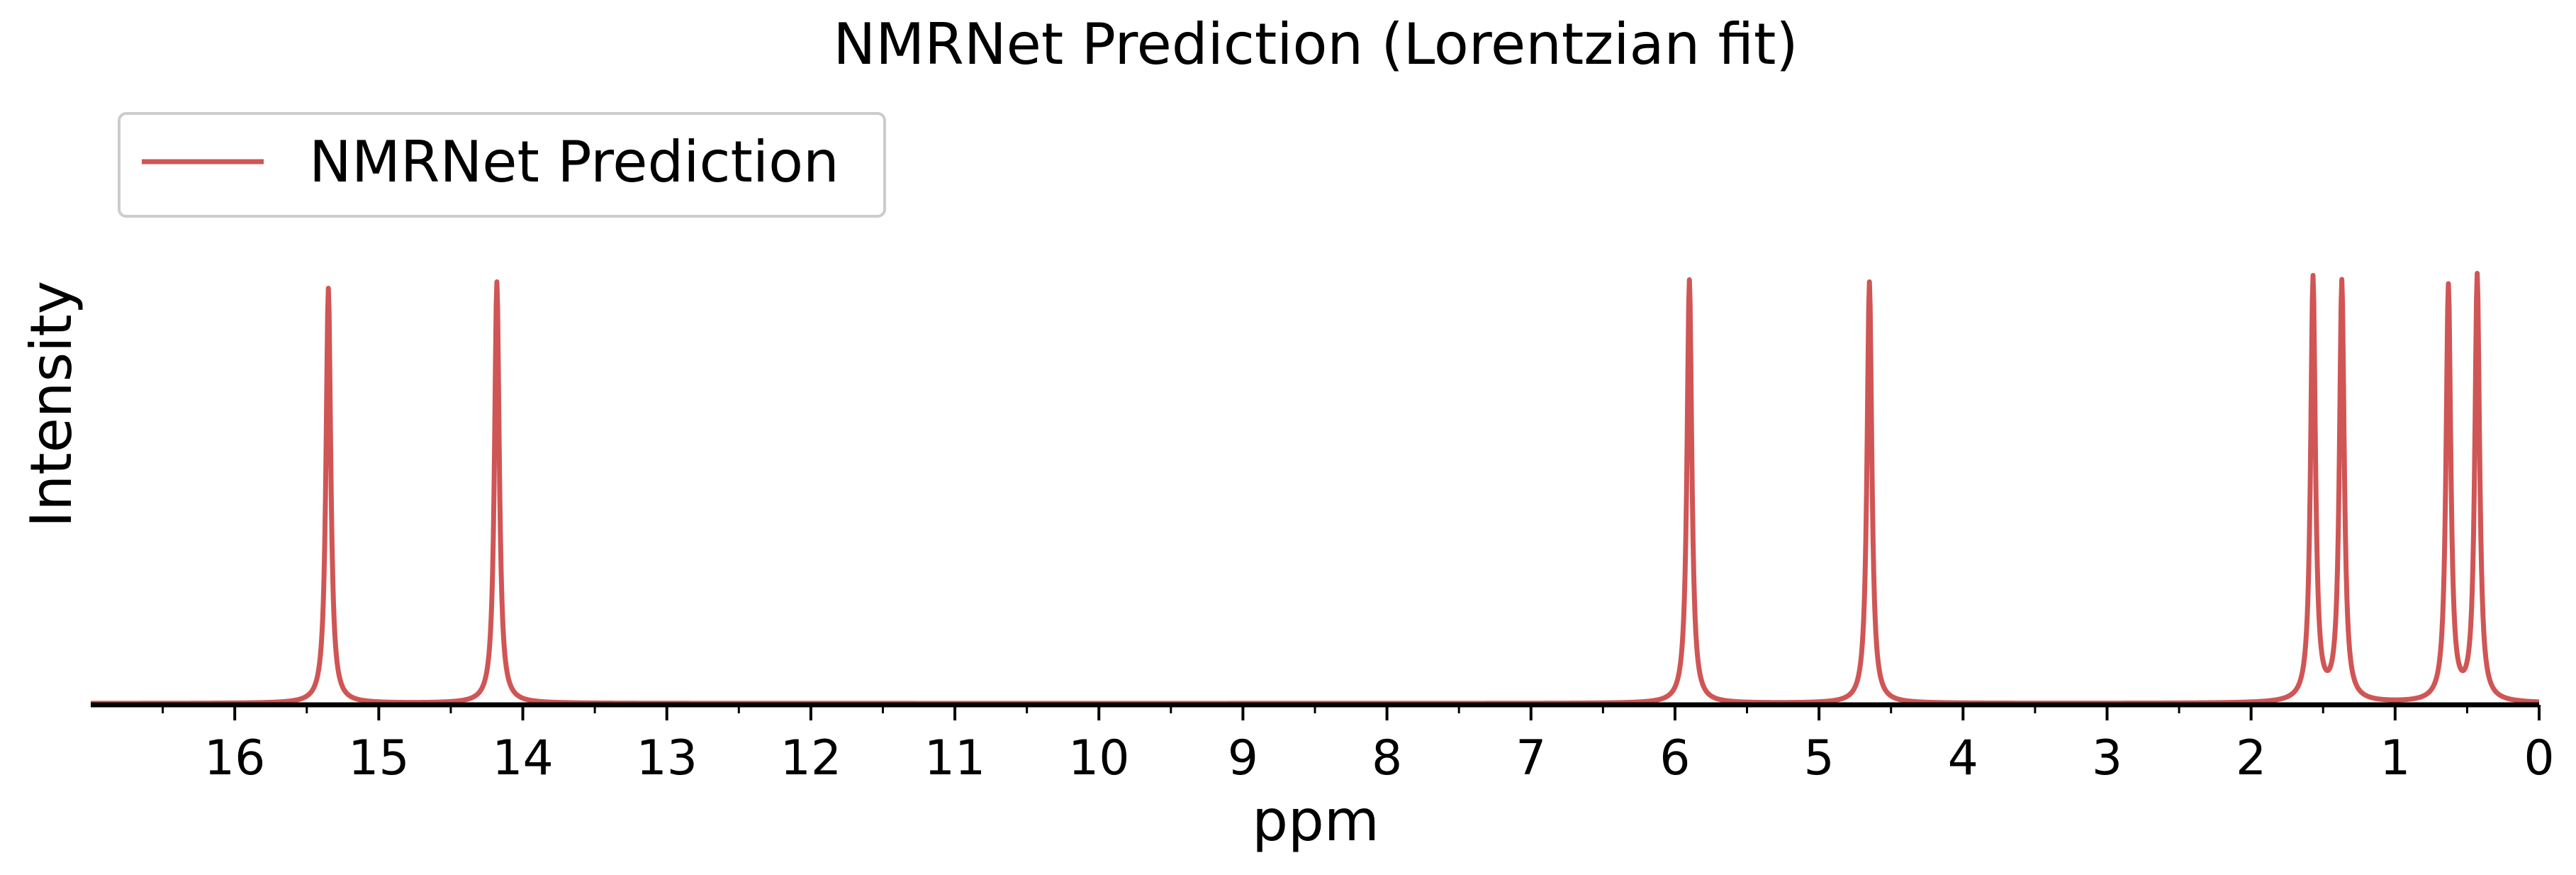 This screenshot has width=2576, height=875. What do you see at coordinates (955, 758) in the screenshot?
I see `x-tick-label-11: 11` at bounding box center [955, 758].